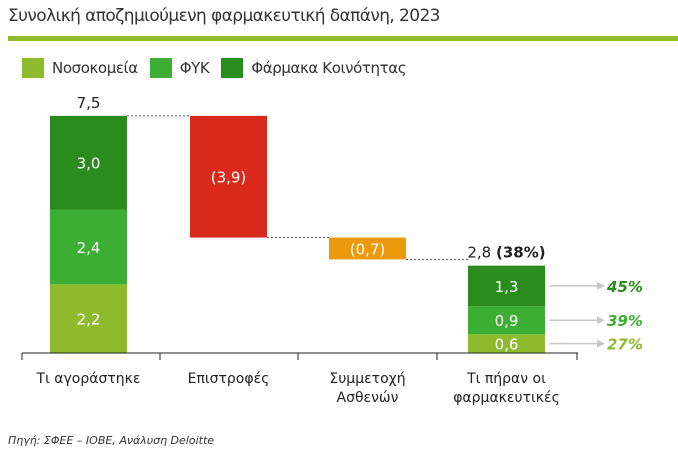  I want to click on received-segment-label: 0,6, so click(507, 345).